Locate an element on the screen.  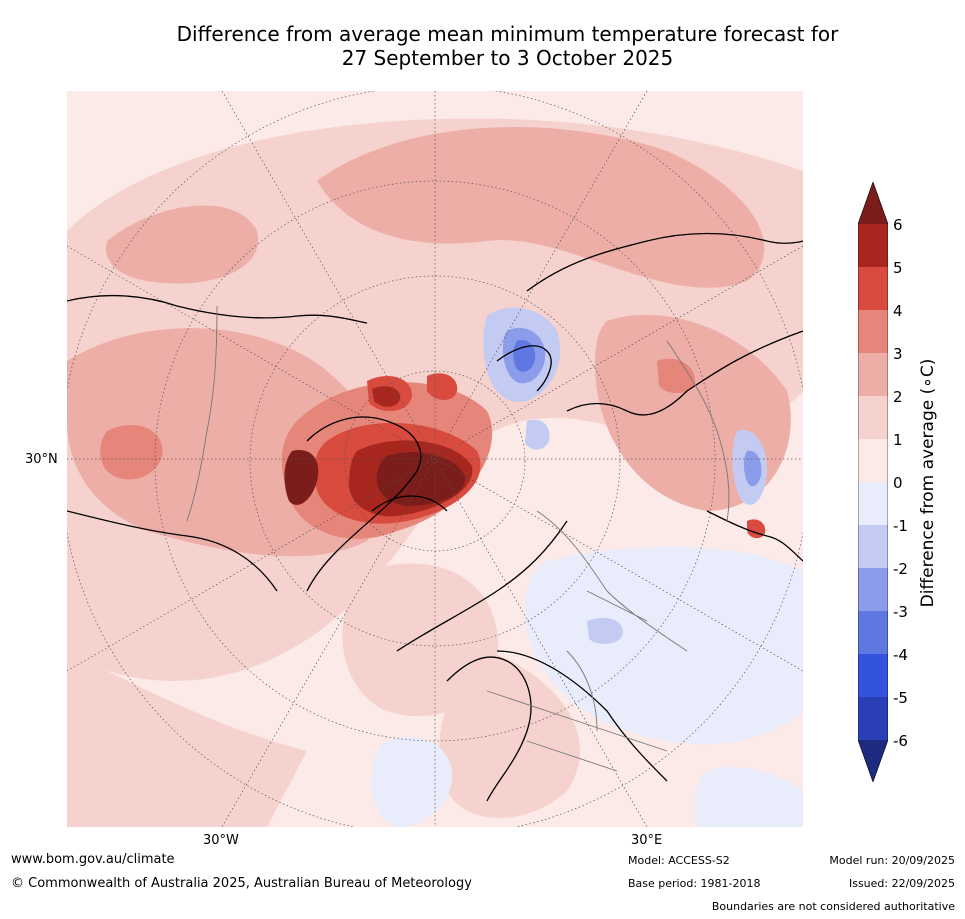
colorbar-segment-below-m6 is located at coordinates (873, 761).